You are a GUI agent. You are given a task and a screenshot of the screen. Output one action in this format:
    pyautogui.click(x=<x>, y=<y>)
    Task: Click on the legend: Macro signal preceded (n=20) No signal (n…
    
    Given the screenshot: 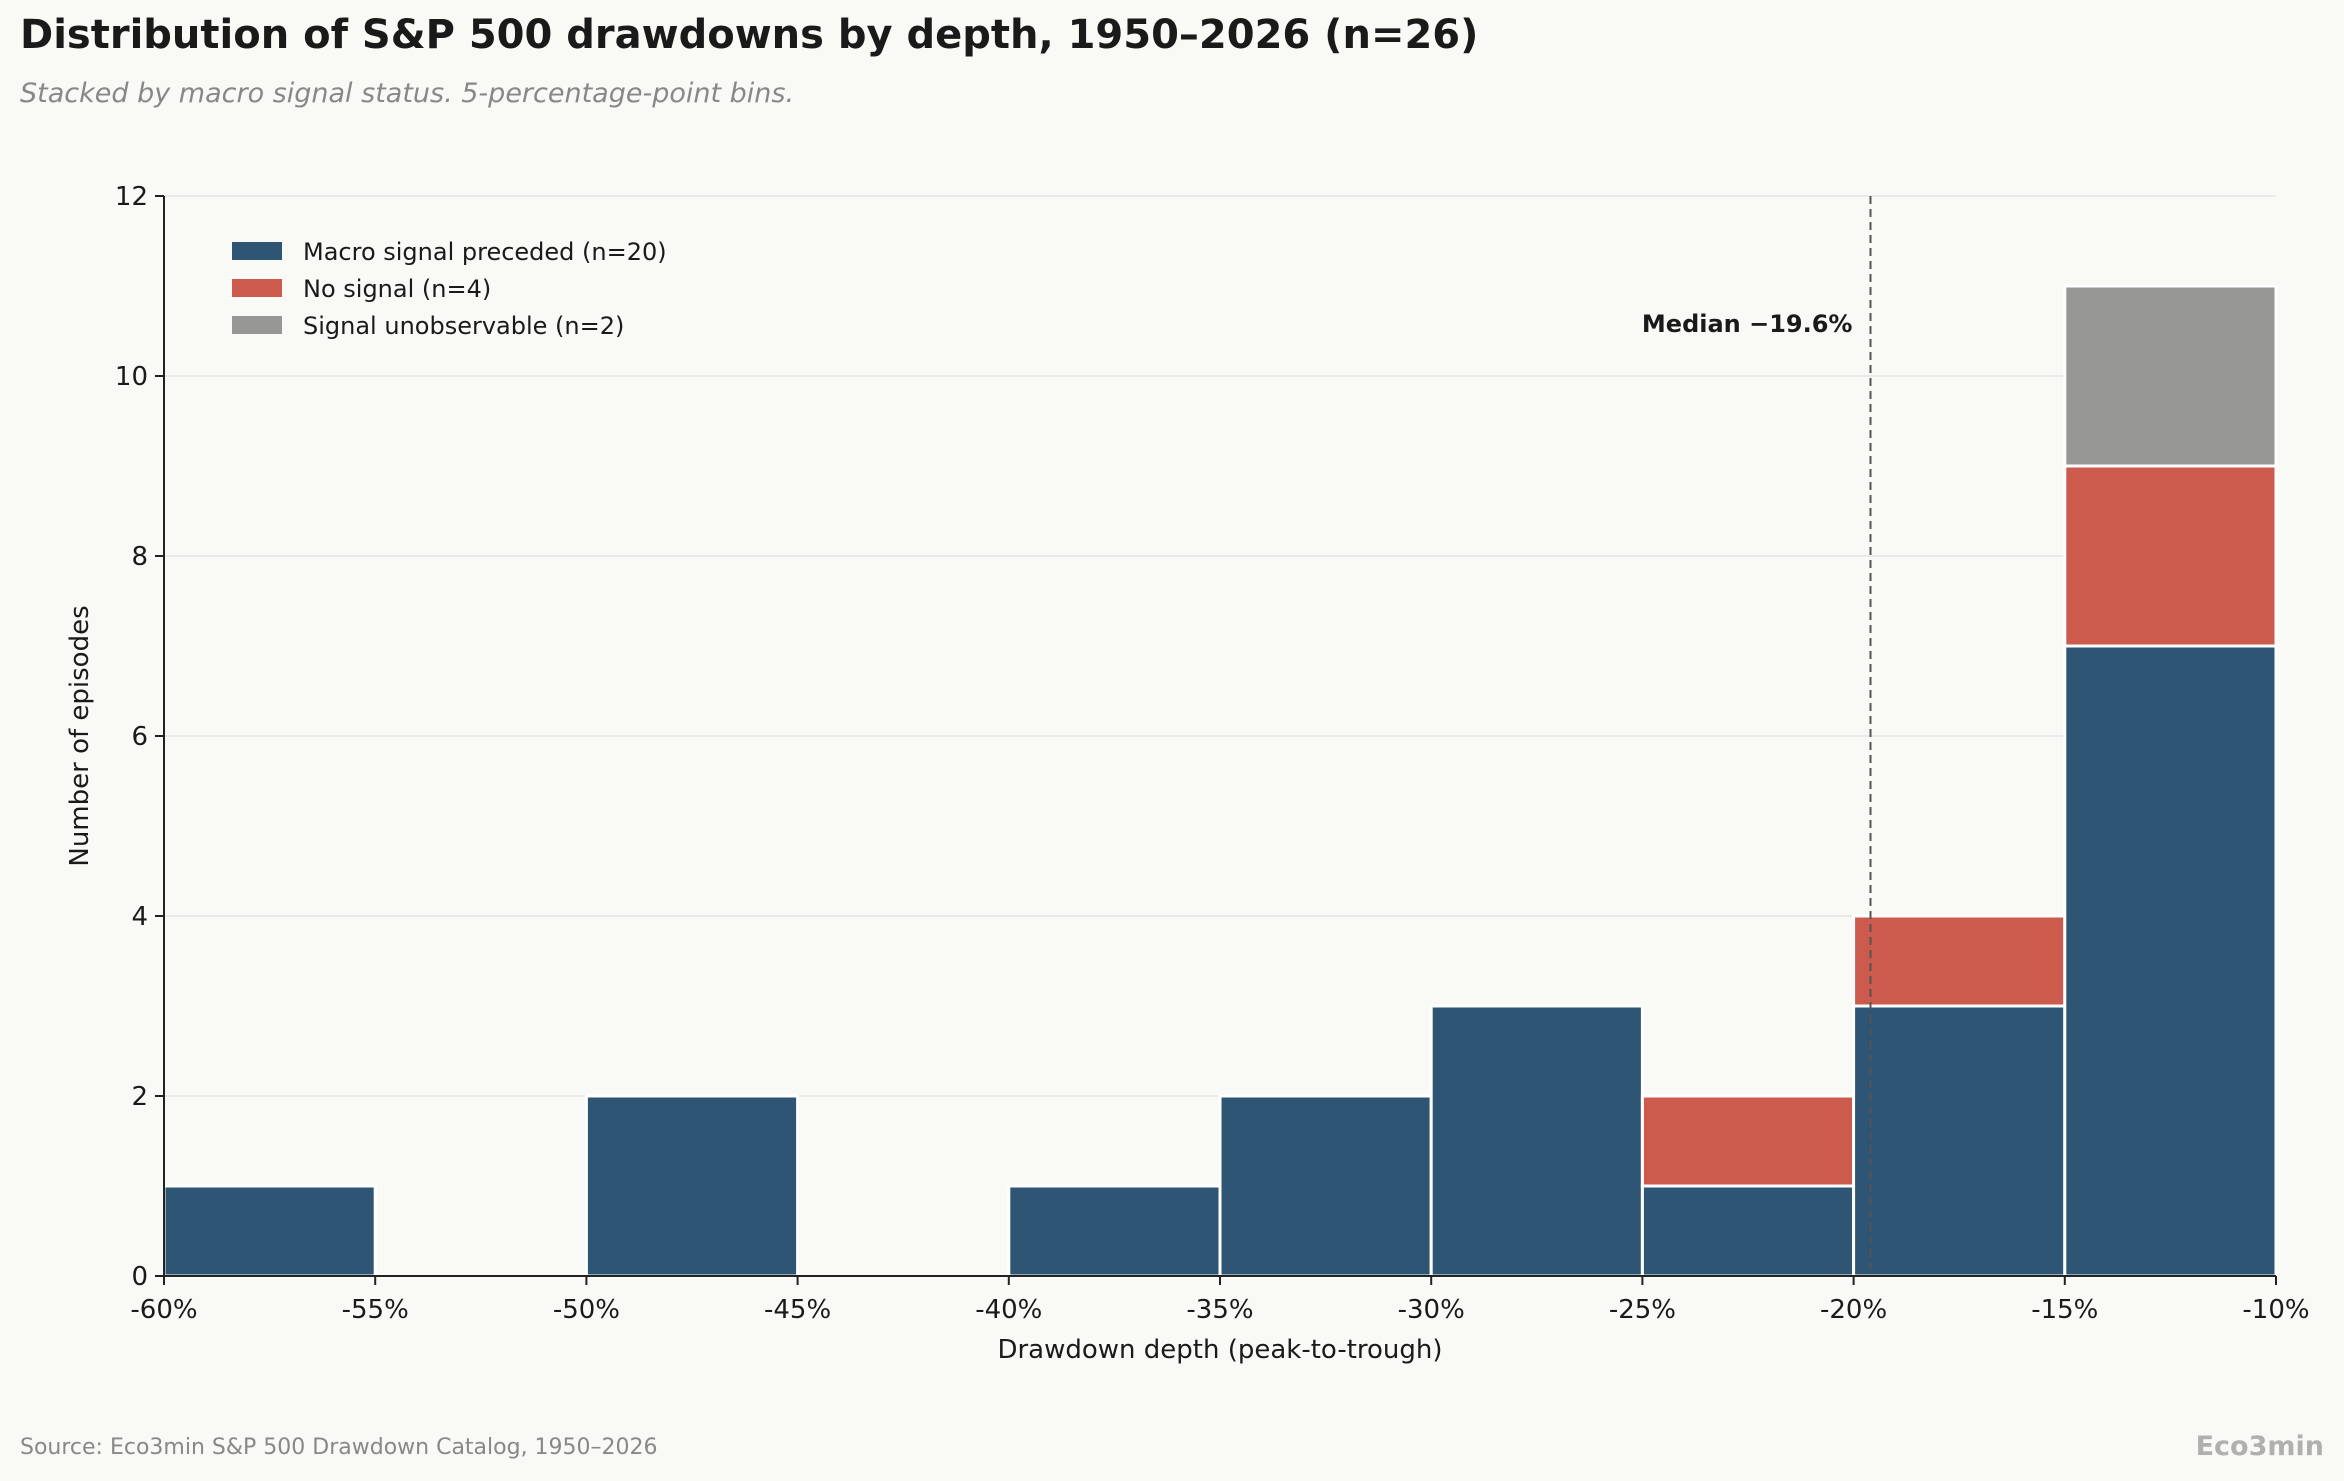 What is the action you would take?
    pyautogui.click(x=449, y=289)
    